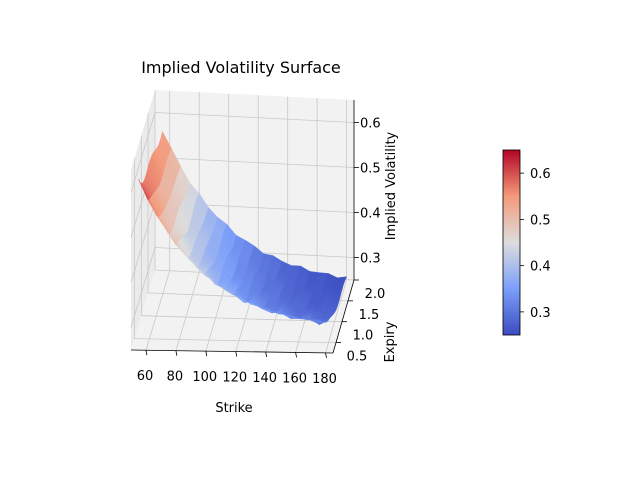  Describe the element at coordinates (370, 214) in the screenshot. I see `z-tick-label: 0.4` at that location.